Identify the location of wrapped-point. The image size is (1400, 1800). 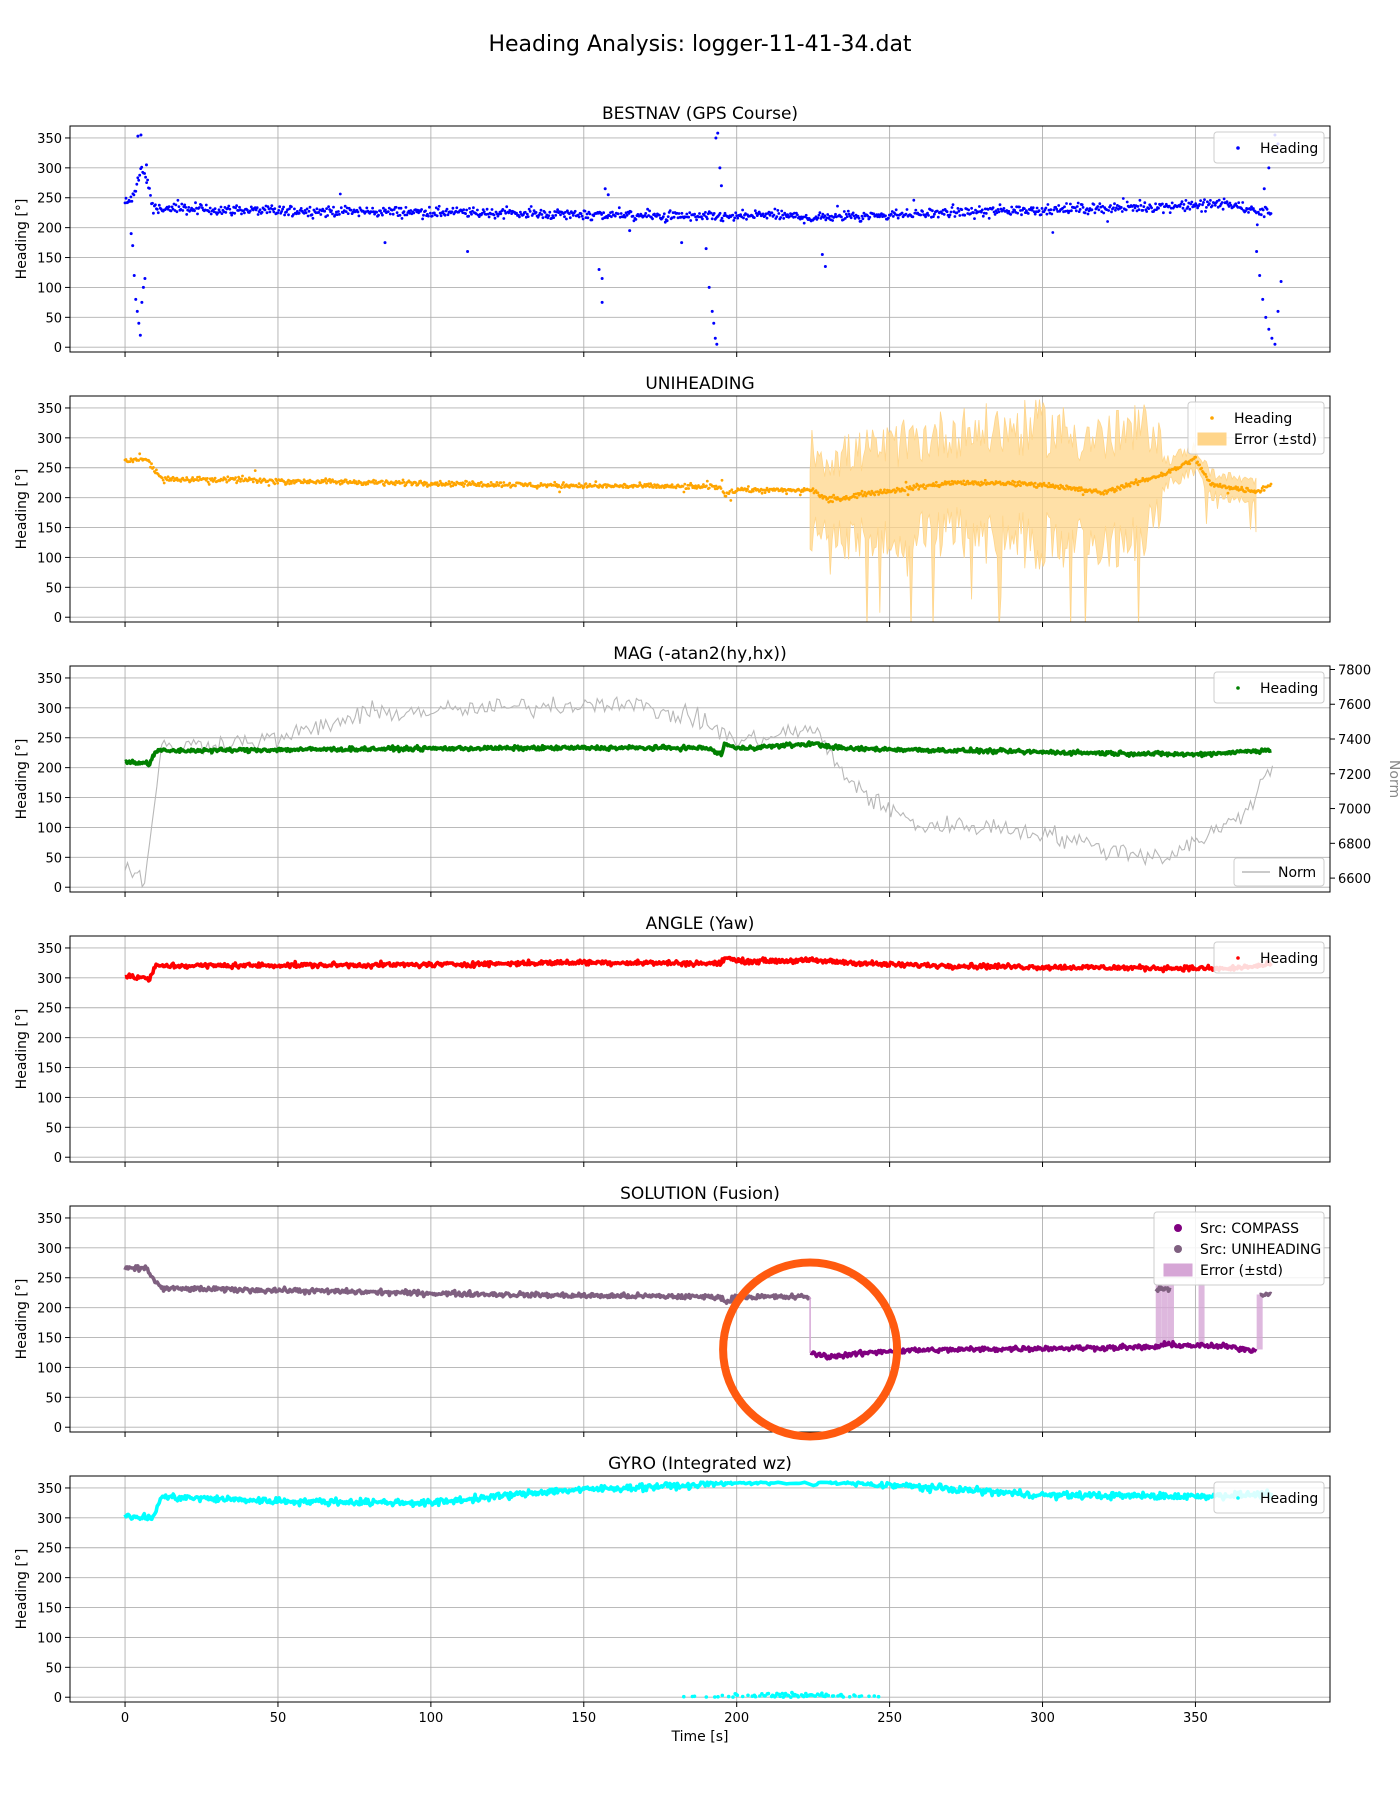
(874, 1696).